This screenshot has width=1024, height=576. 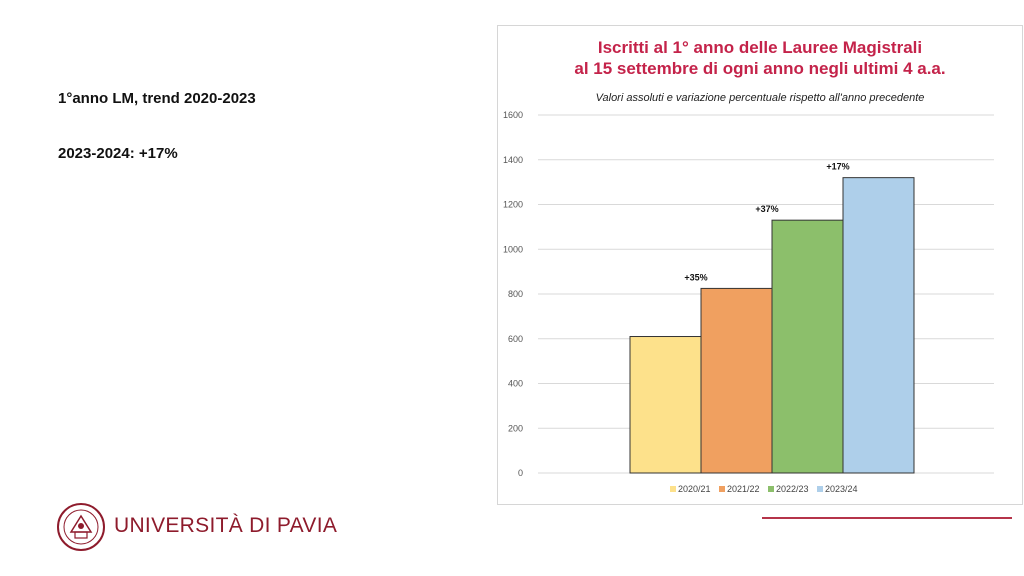 What do you see at coordinates (513, 205) in the screenshot?
I see `y-tick-label: 1200` at bounding box center [513, 205].